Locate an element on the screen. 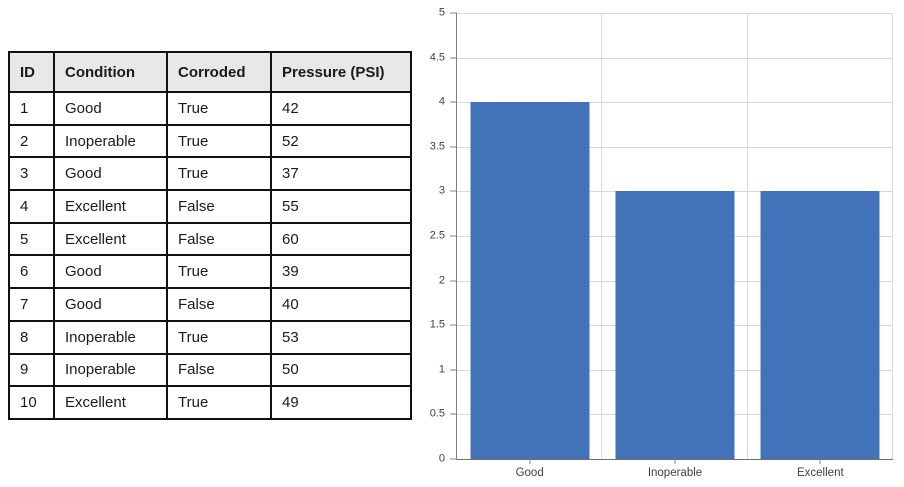 Image resolution: width=904 pixels, height=487 pixels. table-cell: 6 is located at coordinates (31, 272).